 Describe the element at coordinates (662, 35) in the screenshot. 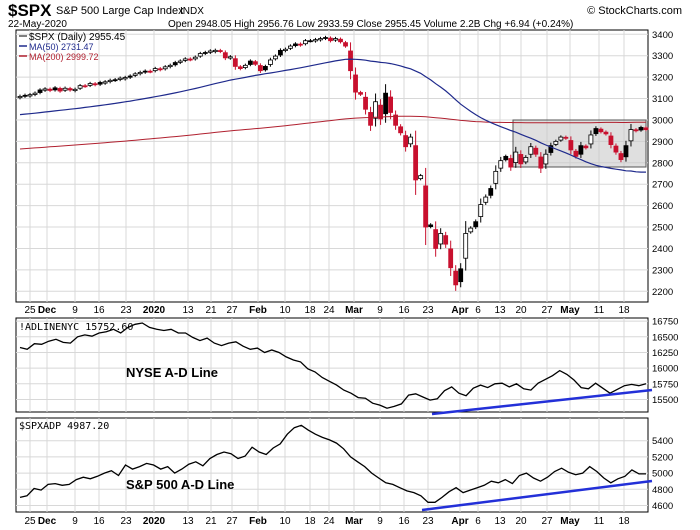

I see `y-tick-label: 3400` at that location.